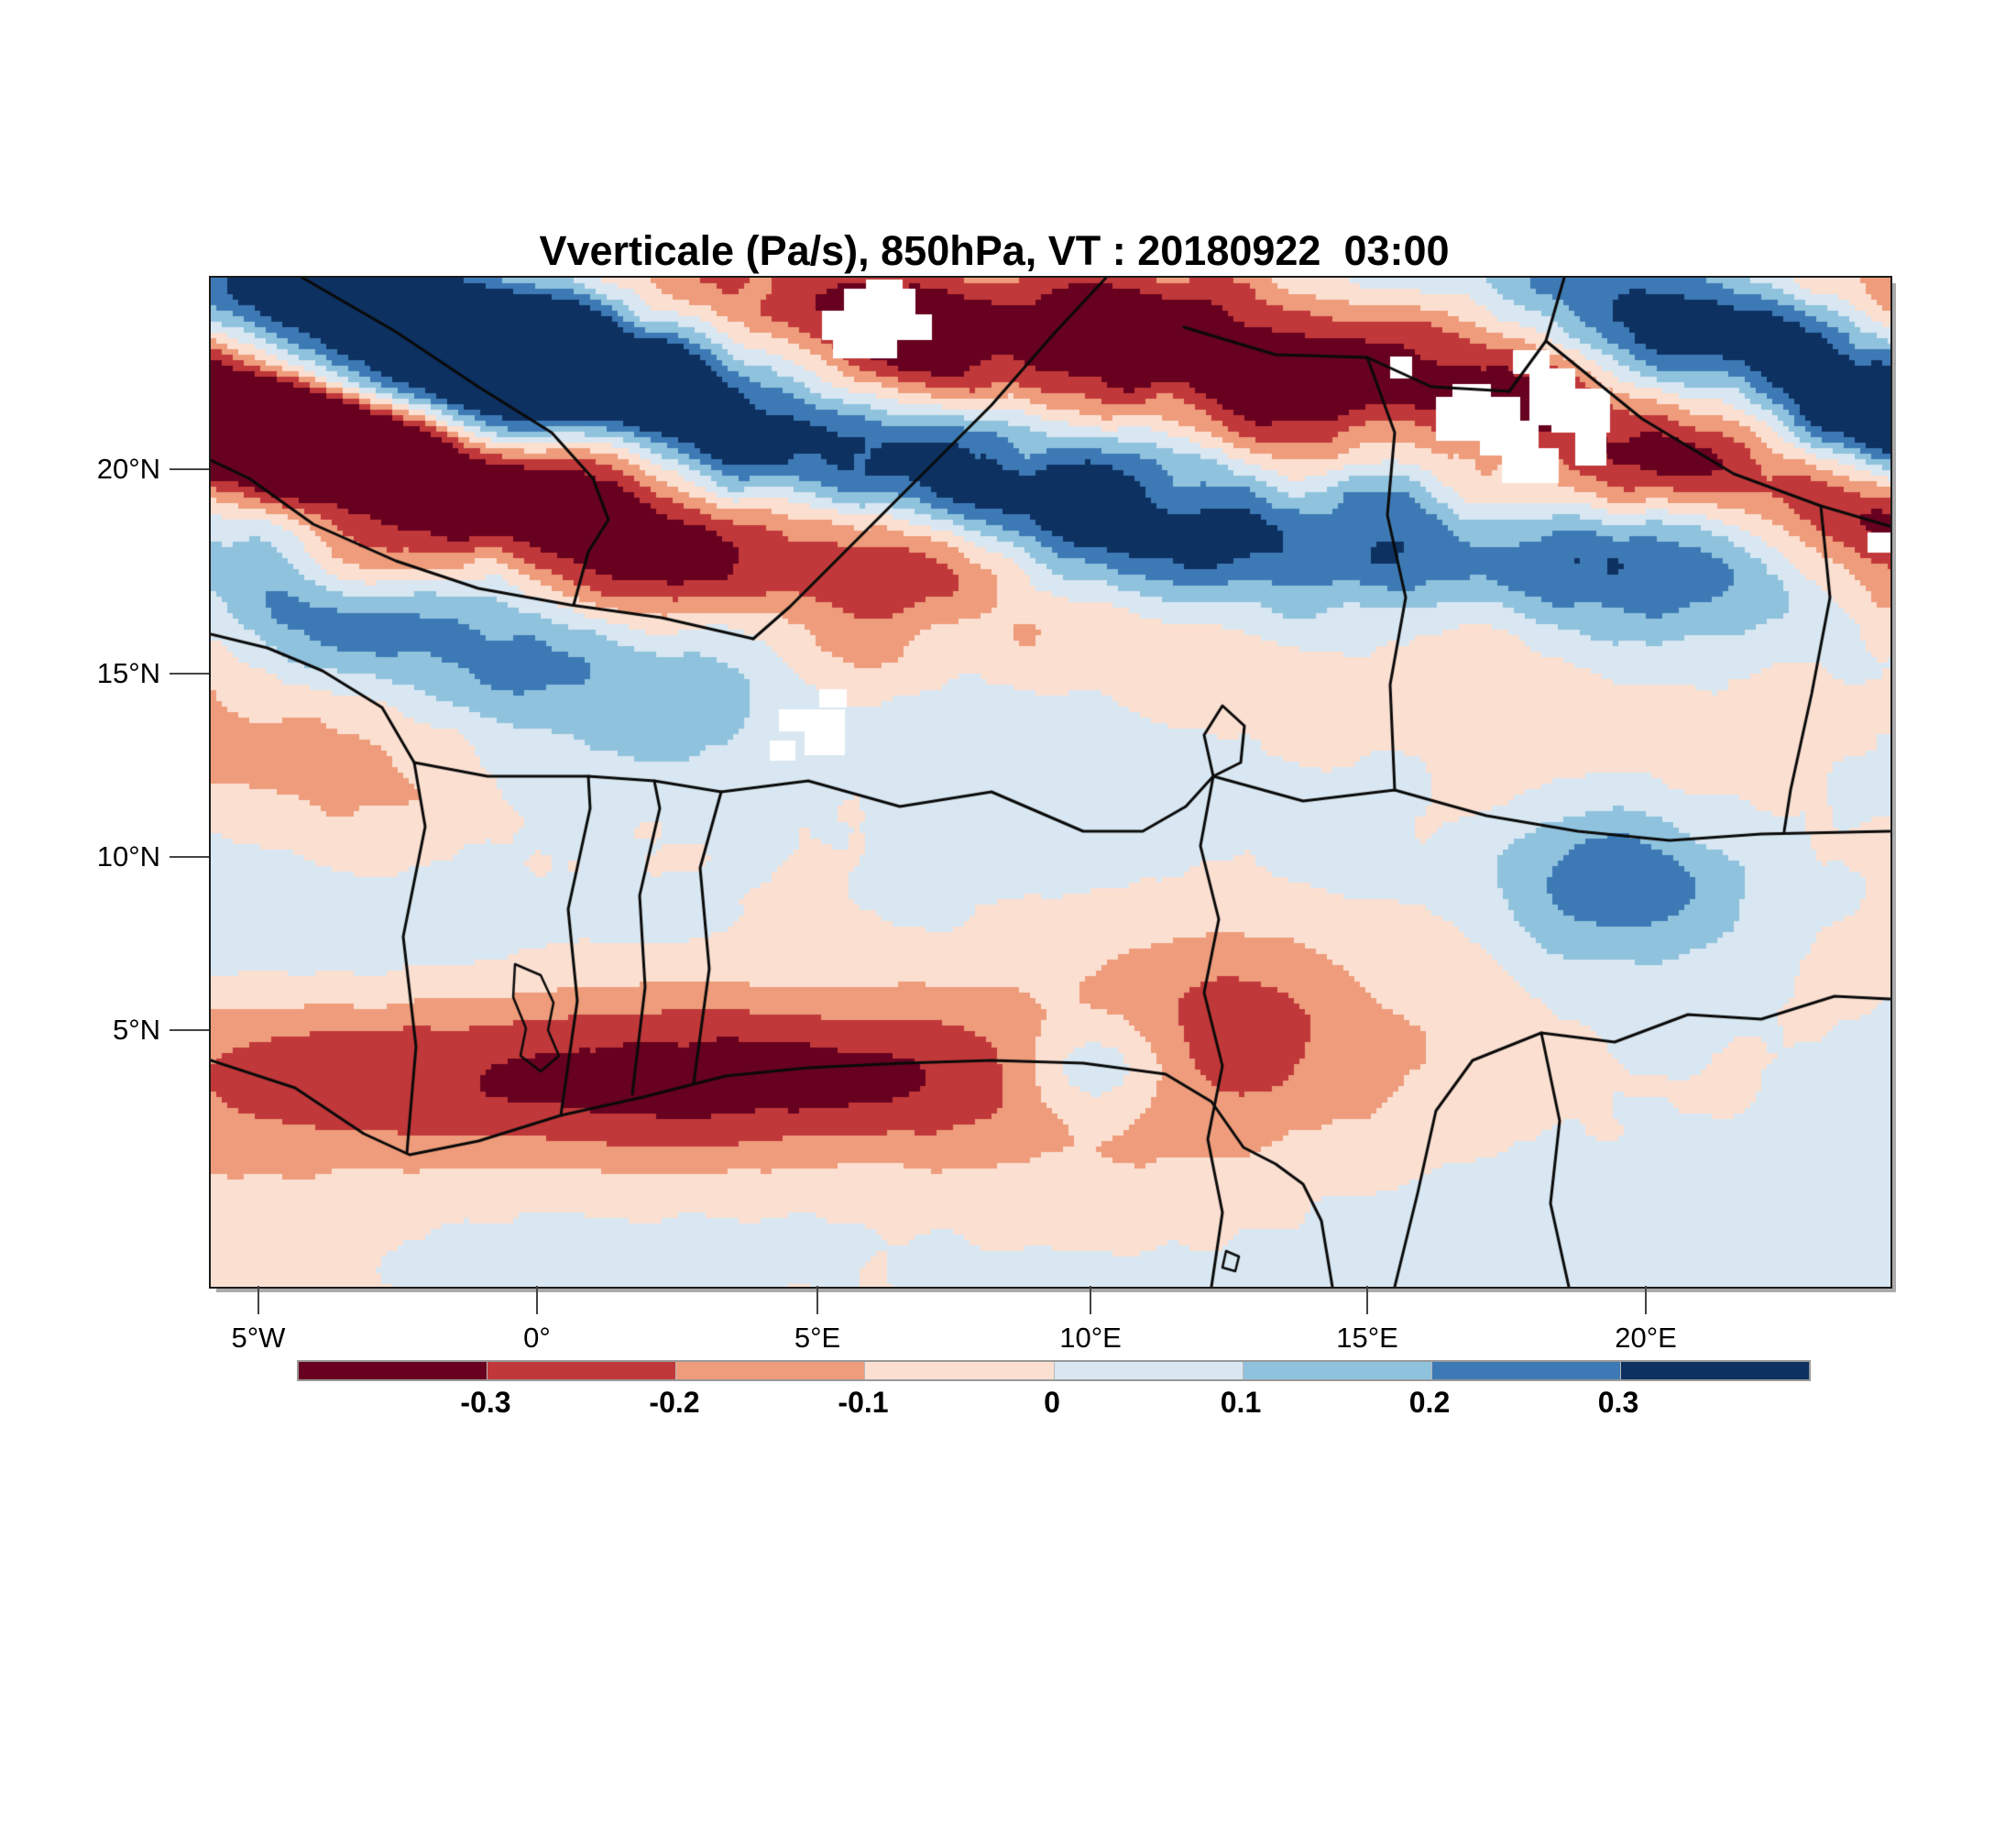 This screenshot has width=2016, height=1833. I want to click on colorbar-tick-label: 0, so click(1052, 1402).